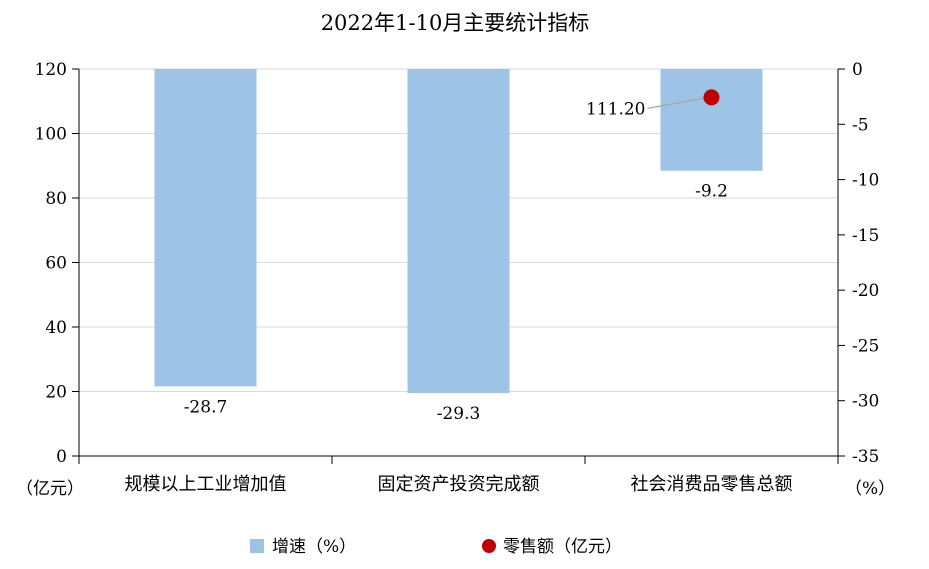  I want to click on left-axis-unit-label: （亿元）, so click(50, 489).